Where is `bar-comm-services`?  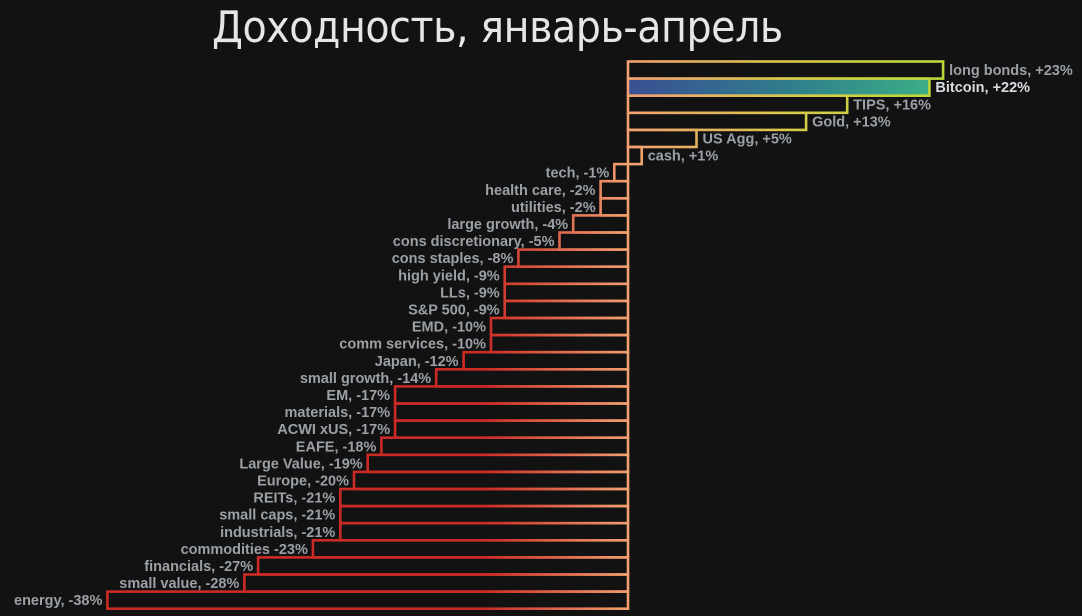
bar-comm-services is located at coordinates (559, 343).